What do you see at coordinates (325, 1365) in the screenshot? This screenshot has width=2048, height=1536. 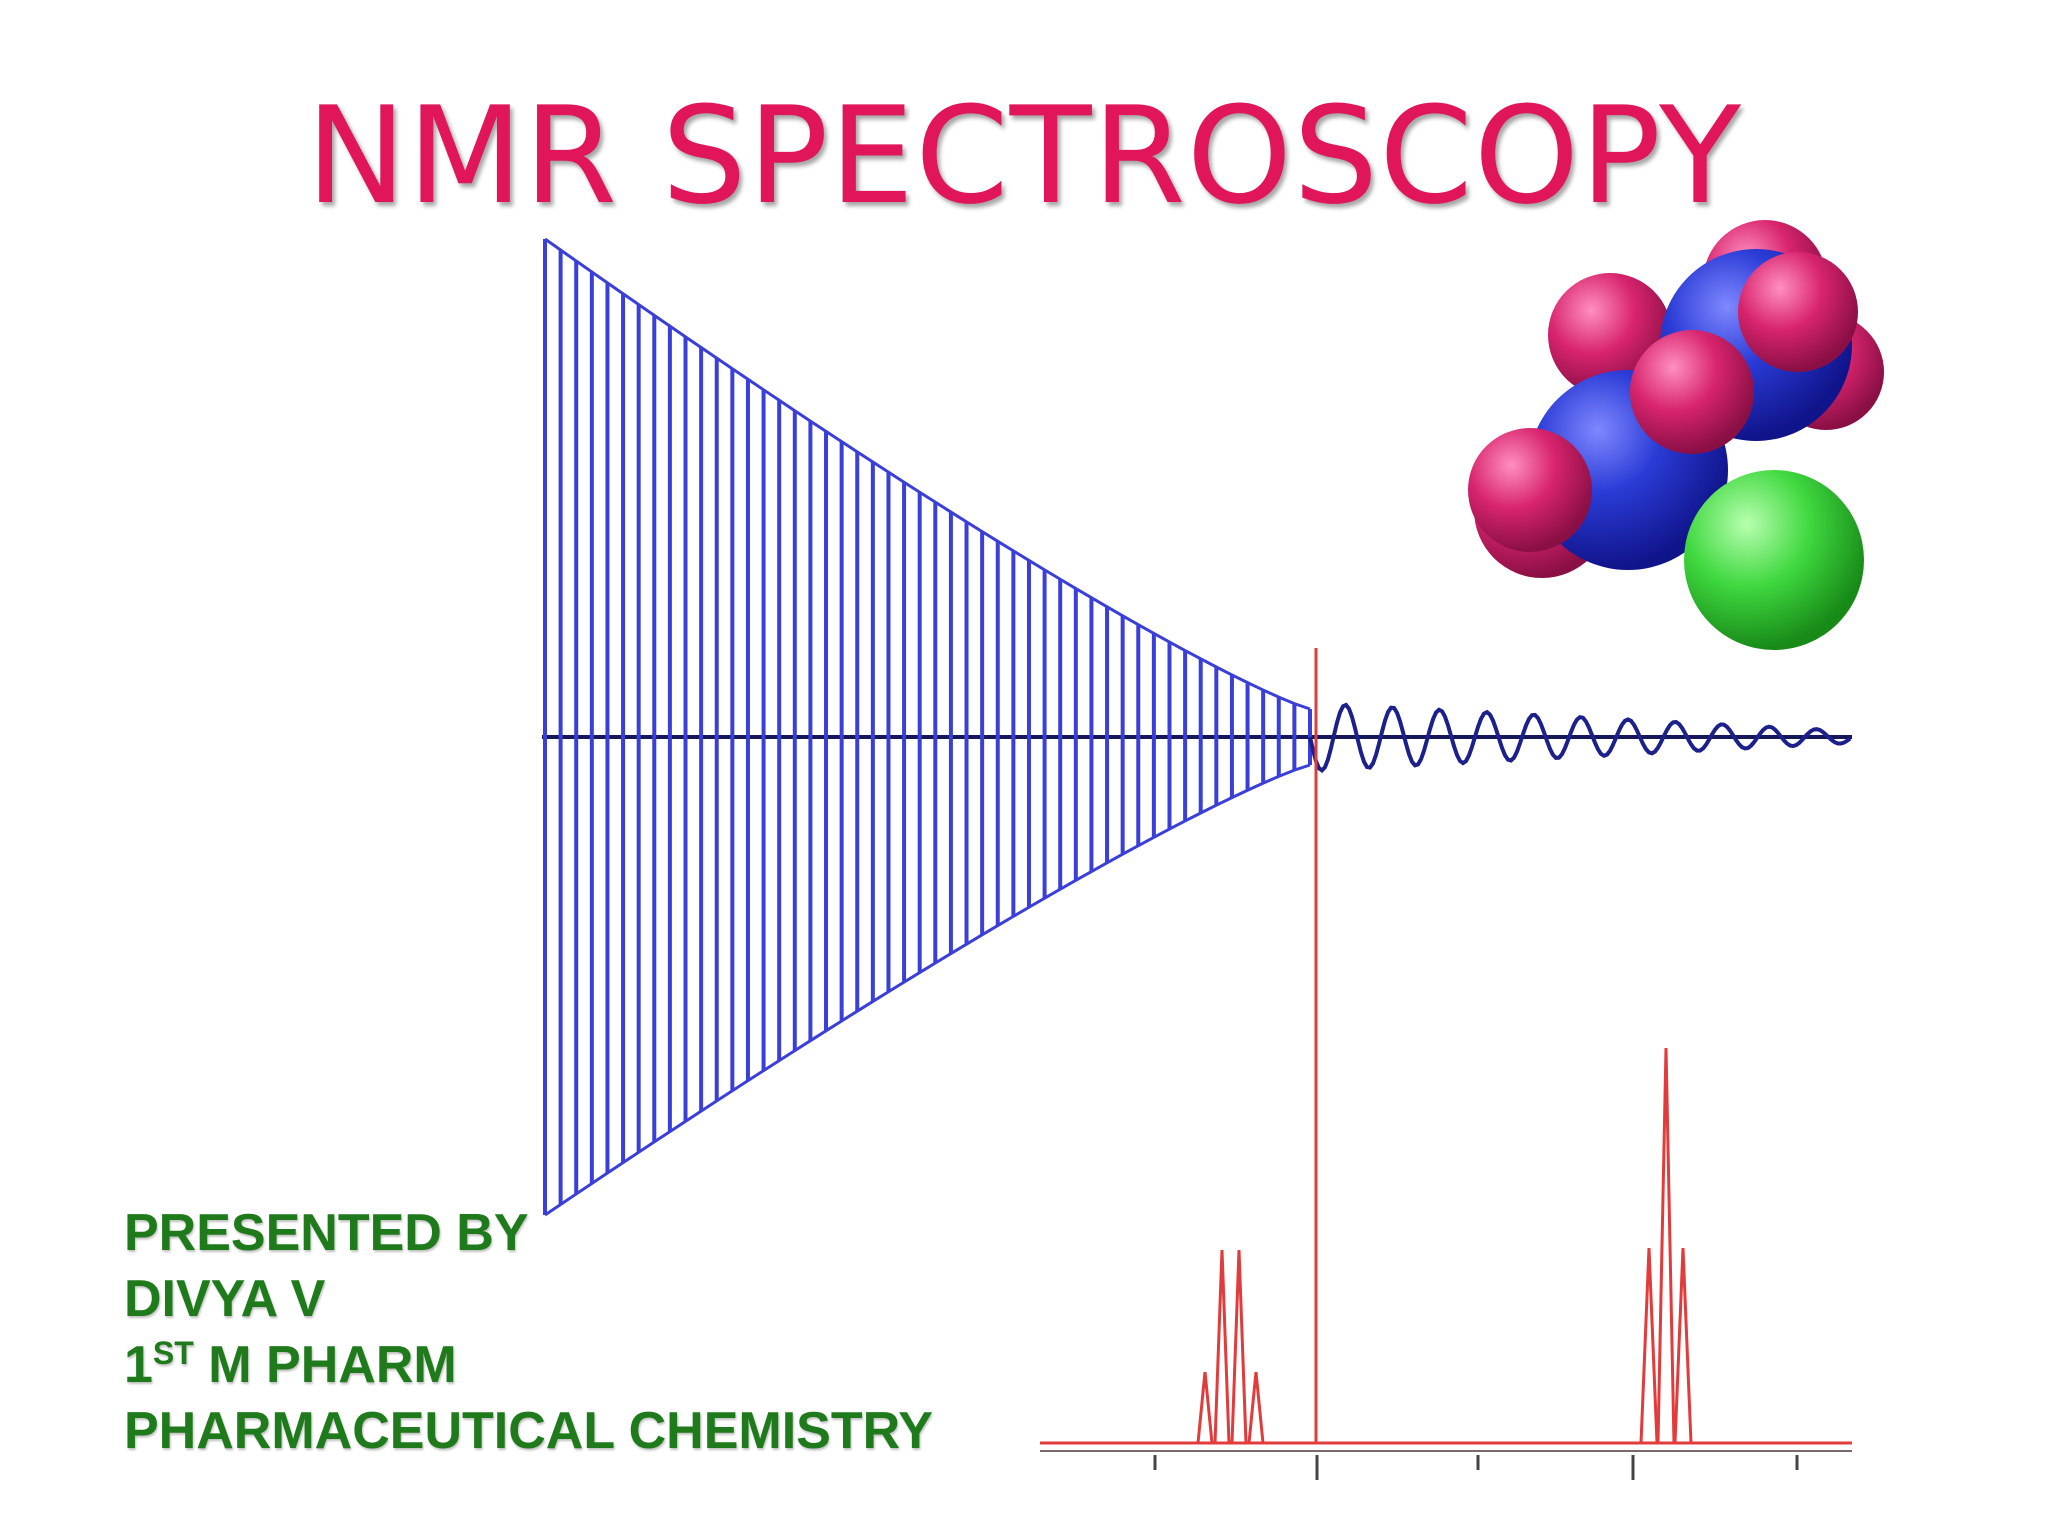 I see `course-name: M PHARM` at bounding box center [325, 1365].